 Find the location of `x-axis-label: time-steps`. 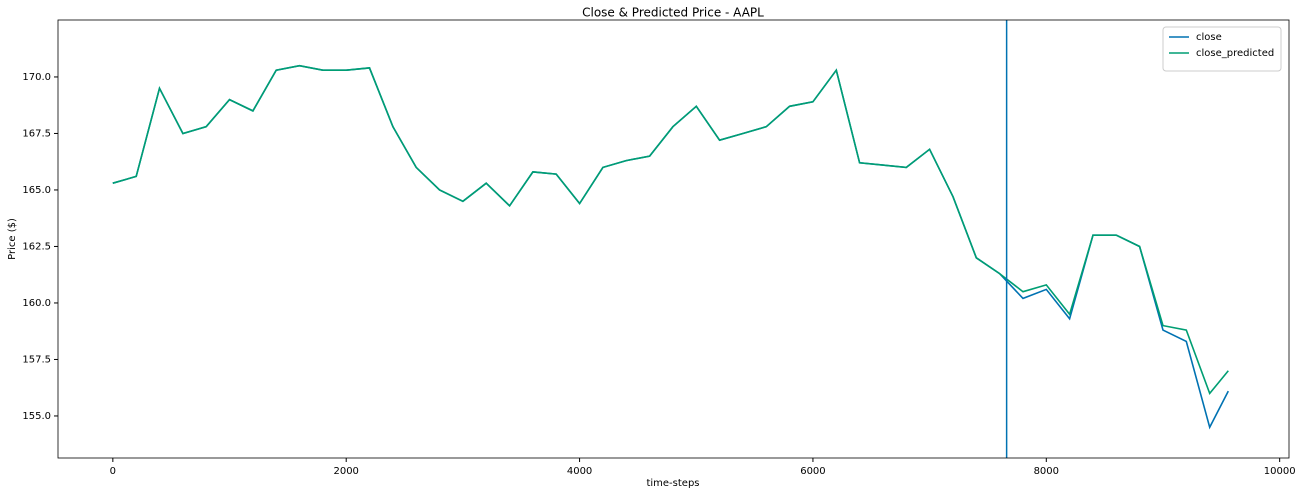

x-axis-label: time-steps is located at coordinates (672, 483).